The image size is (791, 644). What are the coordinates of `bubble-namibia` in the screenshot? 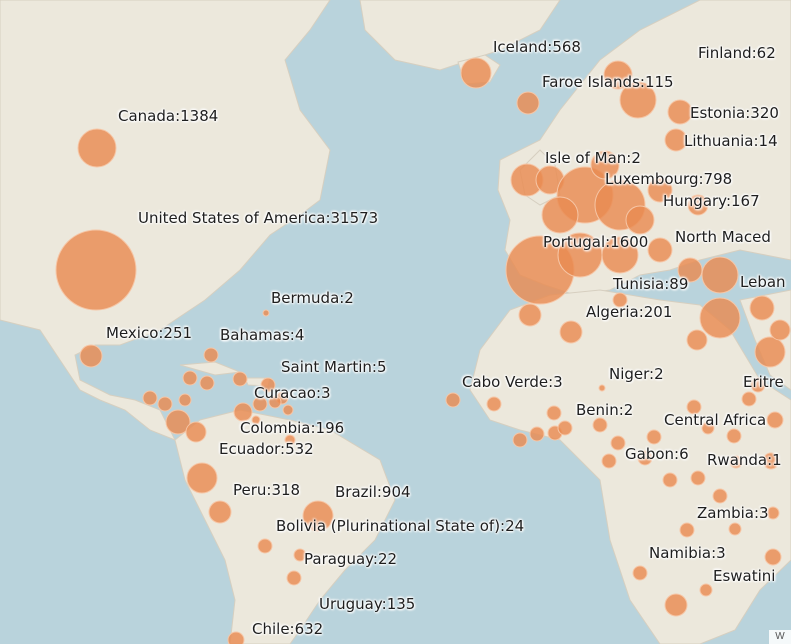 It's located at (687, 530).